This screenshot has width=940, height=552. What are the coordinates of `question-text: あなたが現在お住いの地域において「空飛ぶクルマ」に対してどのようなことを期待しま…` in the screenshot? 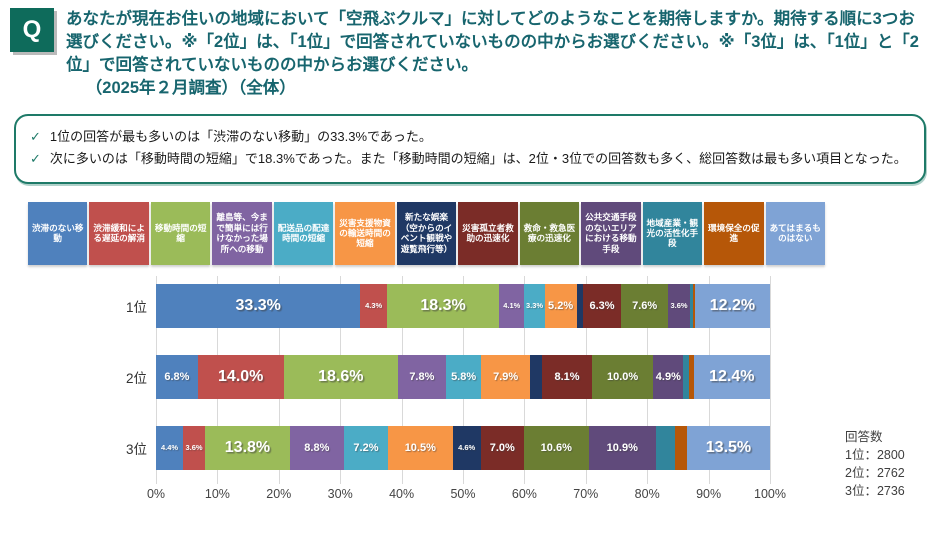 It's located at (492, 42).